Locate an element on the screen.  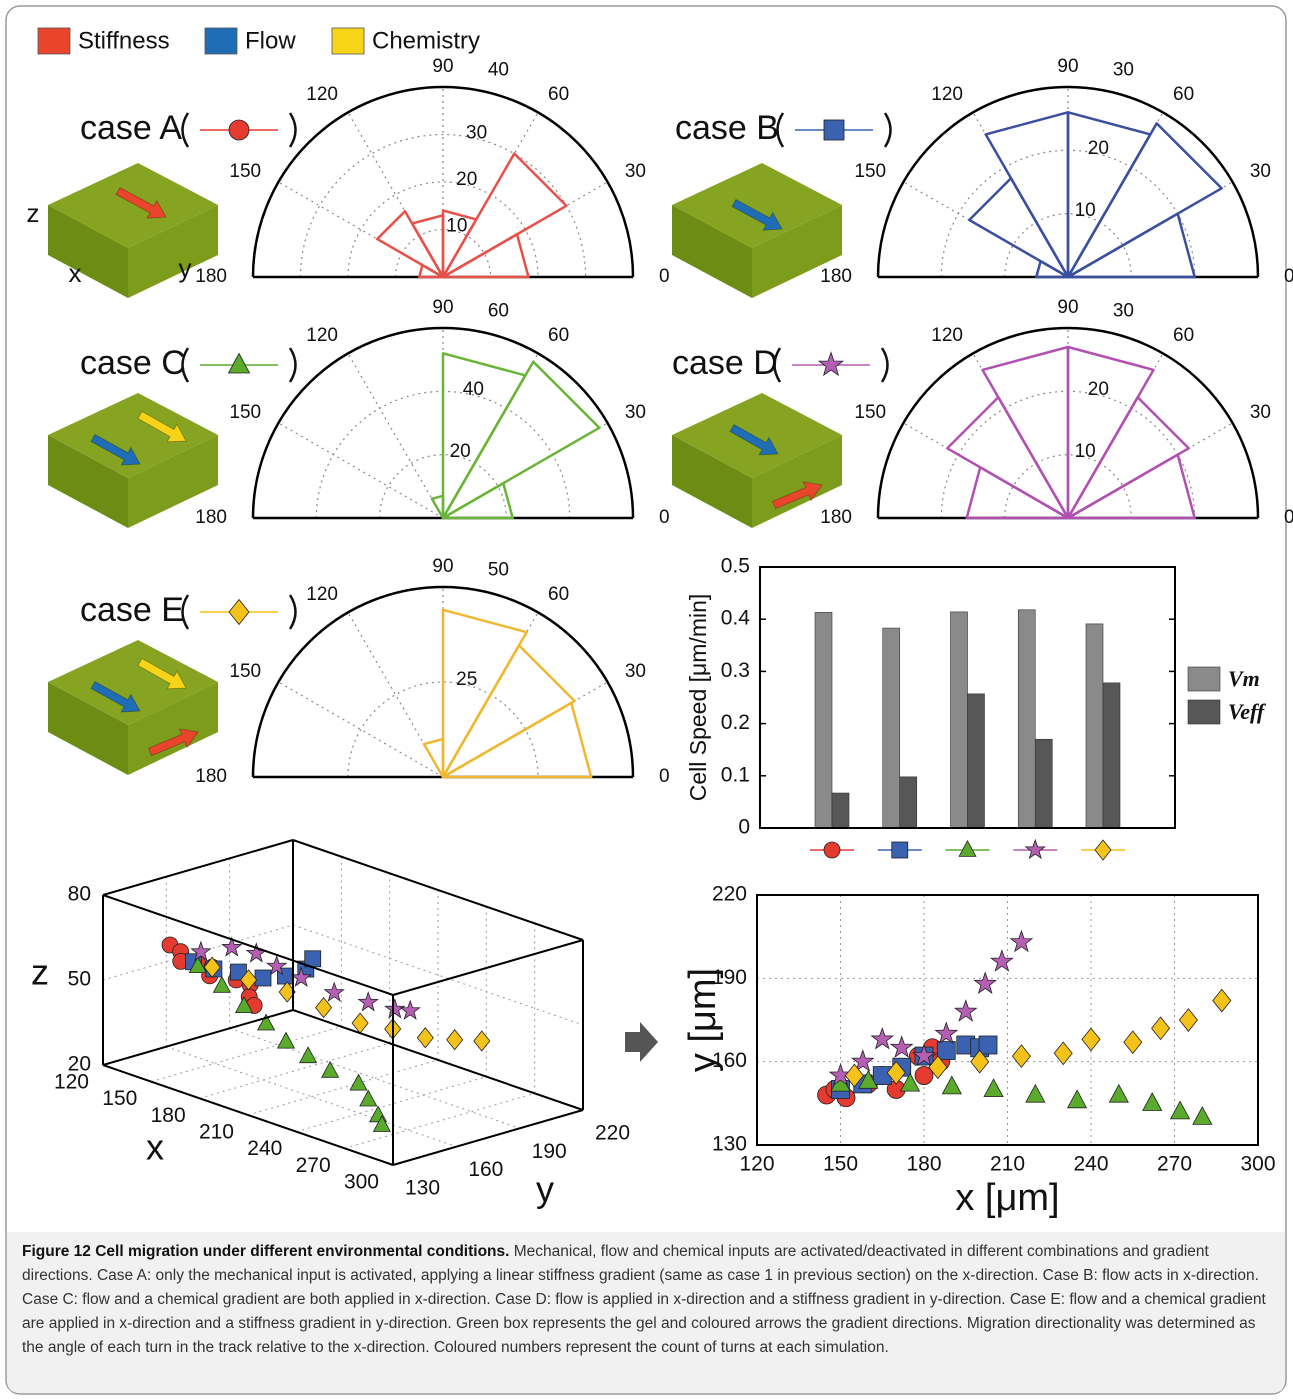
y-axis-label: y [μm] is located at coordinates (703, 1020).